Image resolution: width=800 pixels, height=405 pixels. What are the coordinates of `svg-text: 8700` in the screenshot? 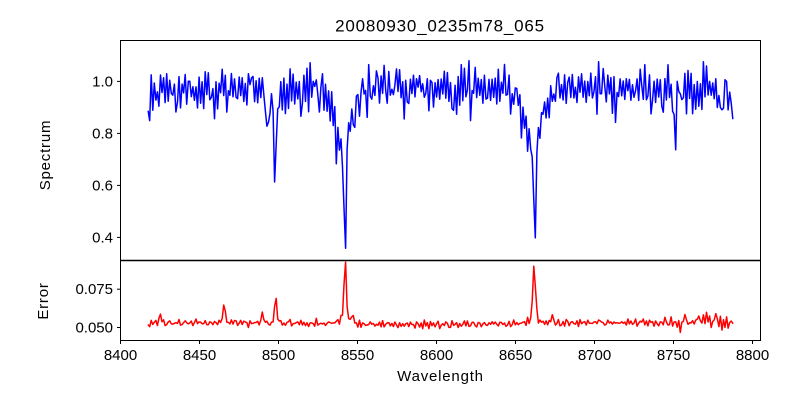 It's located at (594, 355).